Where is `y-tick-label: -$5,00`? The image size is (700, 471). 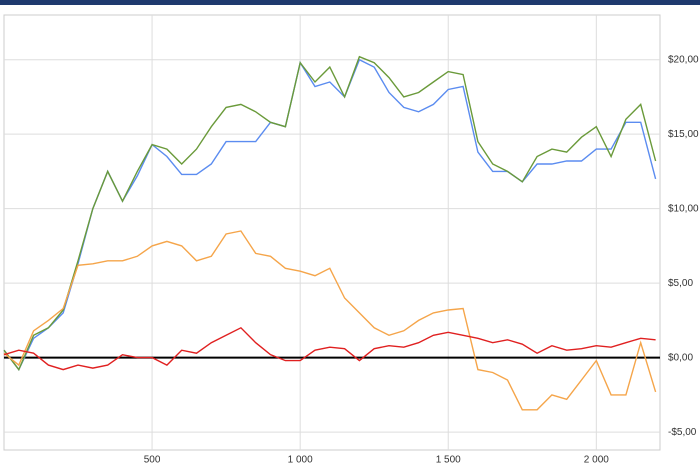 y-tick-label: -$5,00 is located at coordinates (682, 432).